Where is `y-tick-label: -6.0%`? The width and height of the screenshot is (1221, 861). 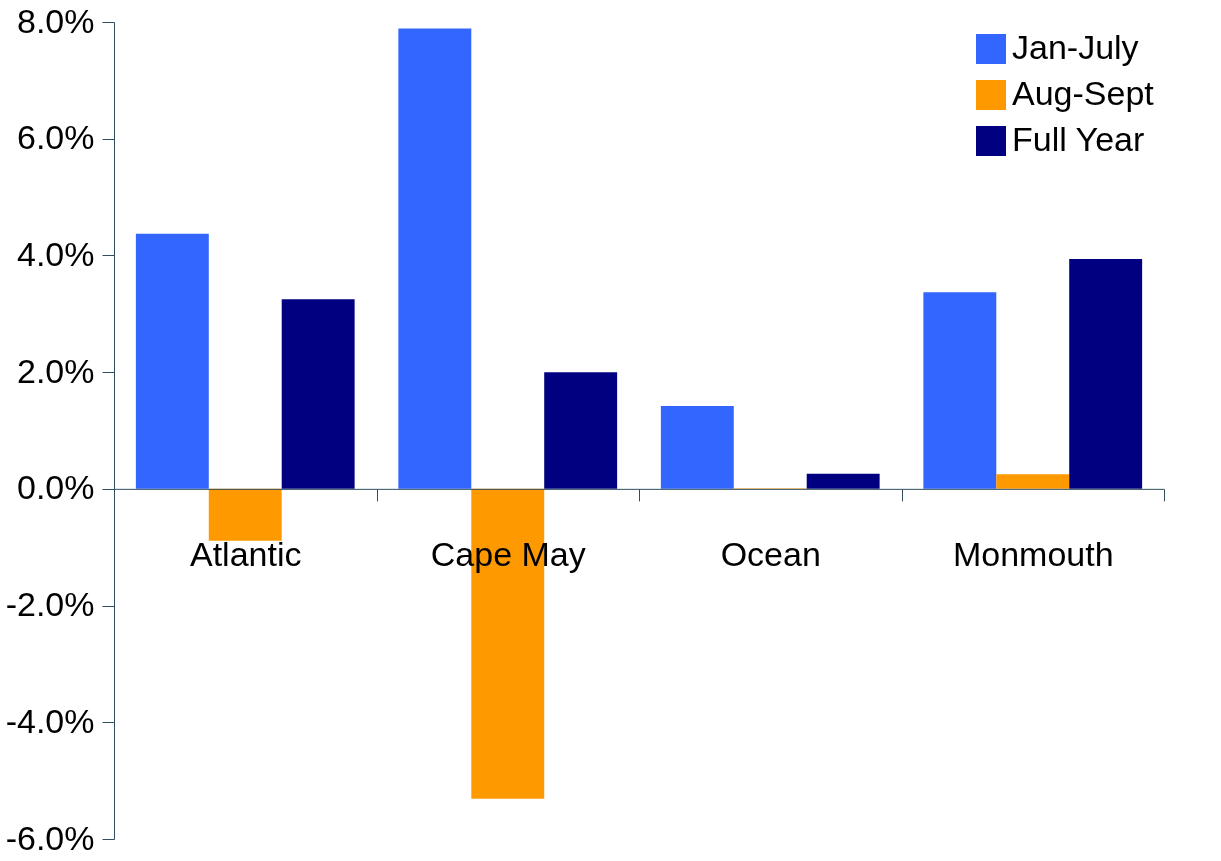 y-tick-label: -6.0% is located at coordinates (50, 837).